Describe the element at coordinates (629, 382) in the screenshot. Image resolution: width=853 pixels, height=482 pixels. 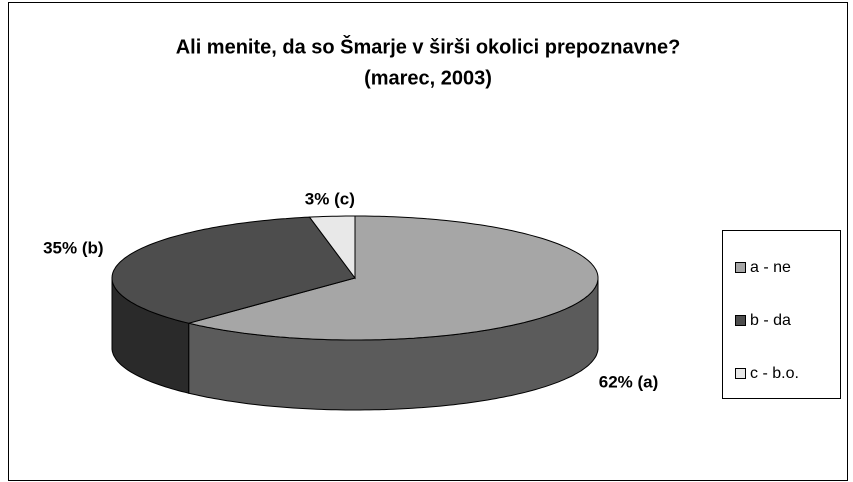
I see `data-label: 62% (a)` at that location.